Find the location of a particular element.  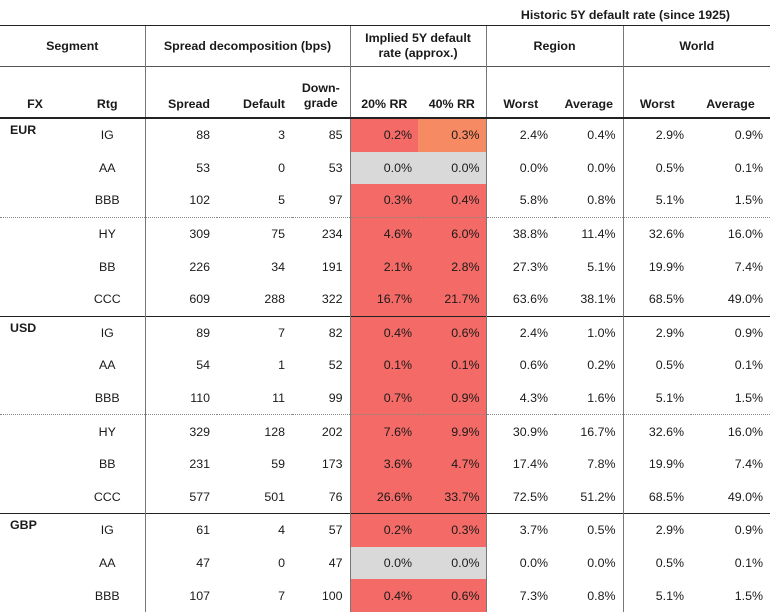

spread-cell: 102 is located at coordinates (181, 201).